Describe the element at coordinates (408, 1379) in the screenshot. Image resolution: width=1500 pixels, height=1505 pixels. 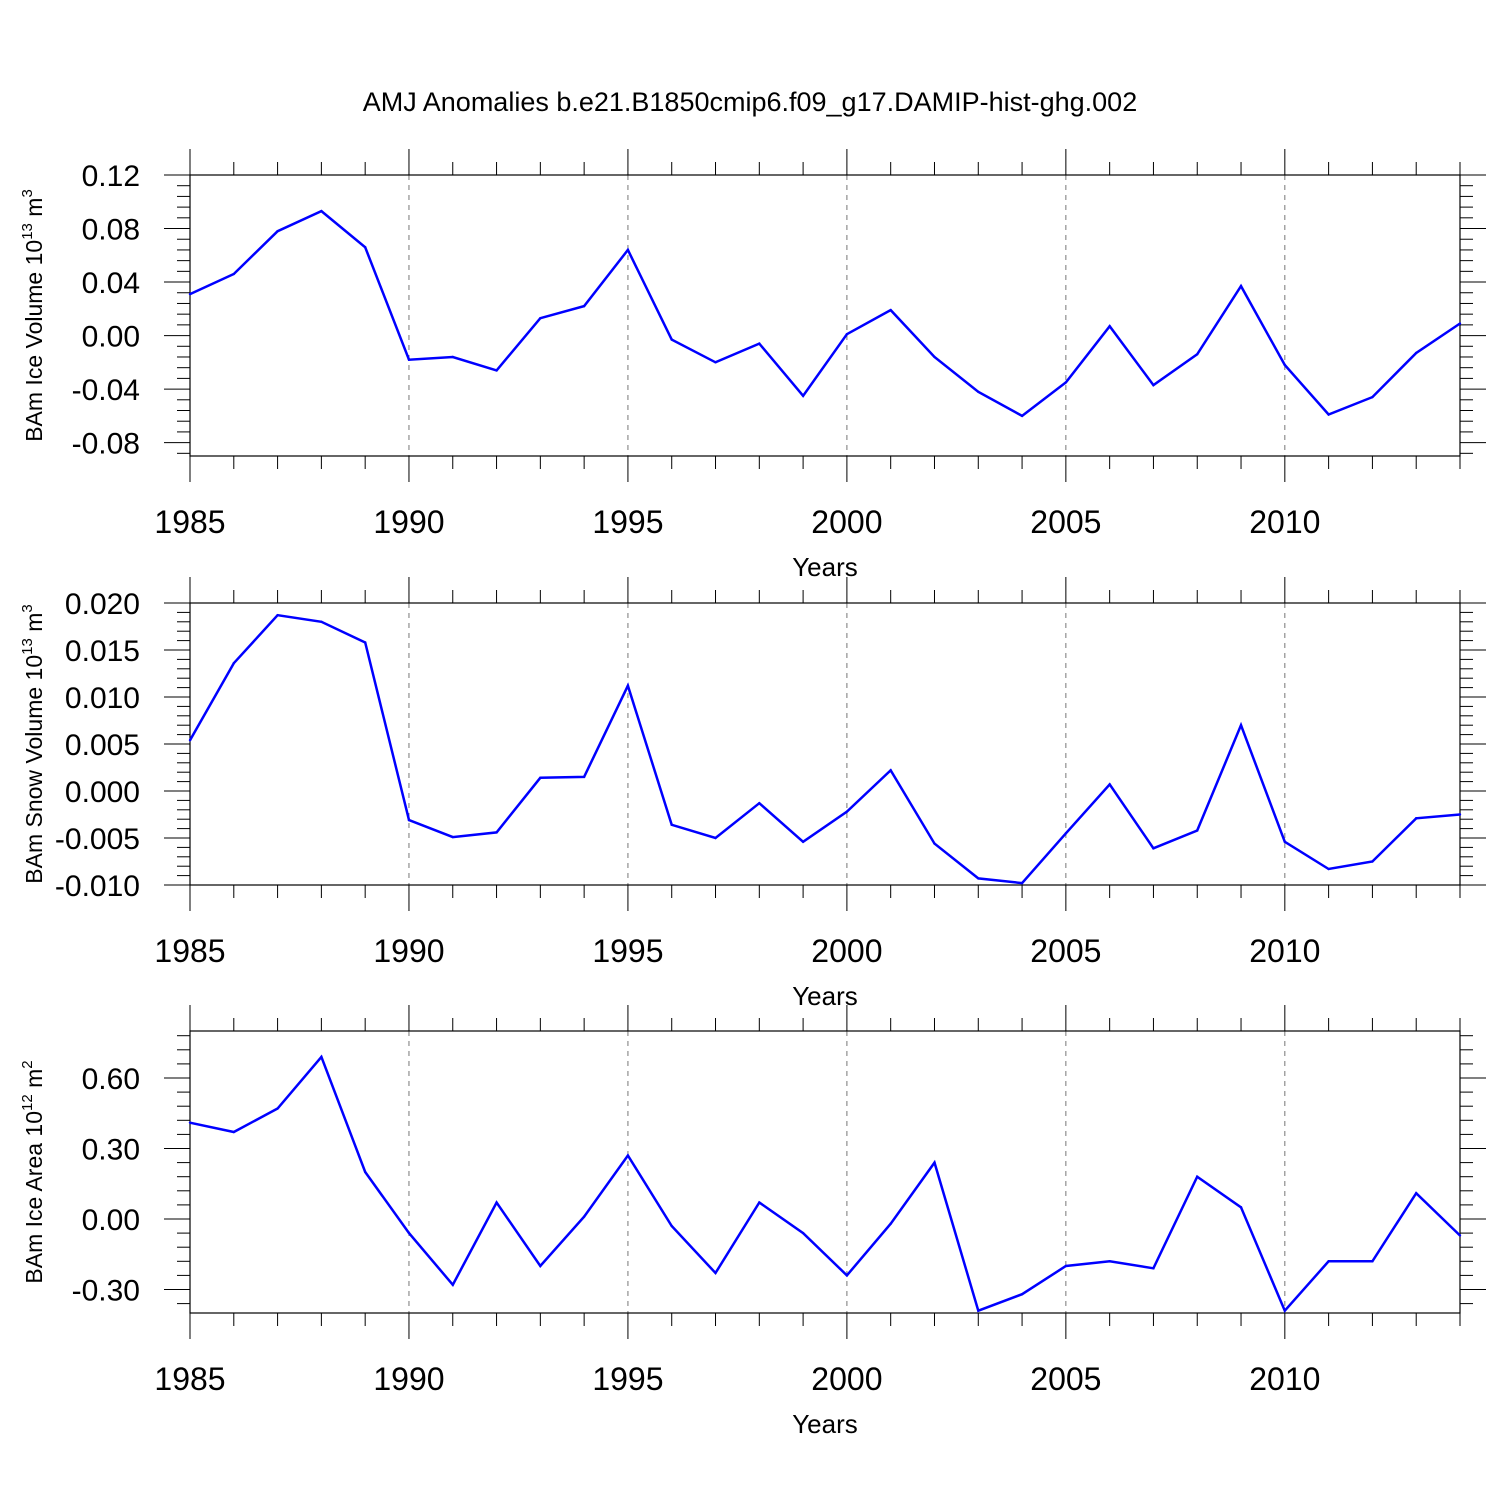
I see `x-tick-label: 1990` at that location.